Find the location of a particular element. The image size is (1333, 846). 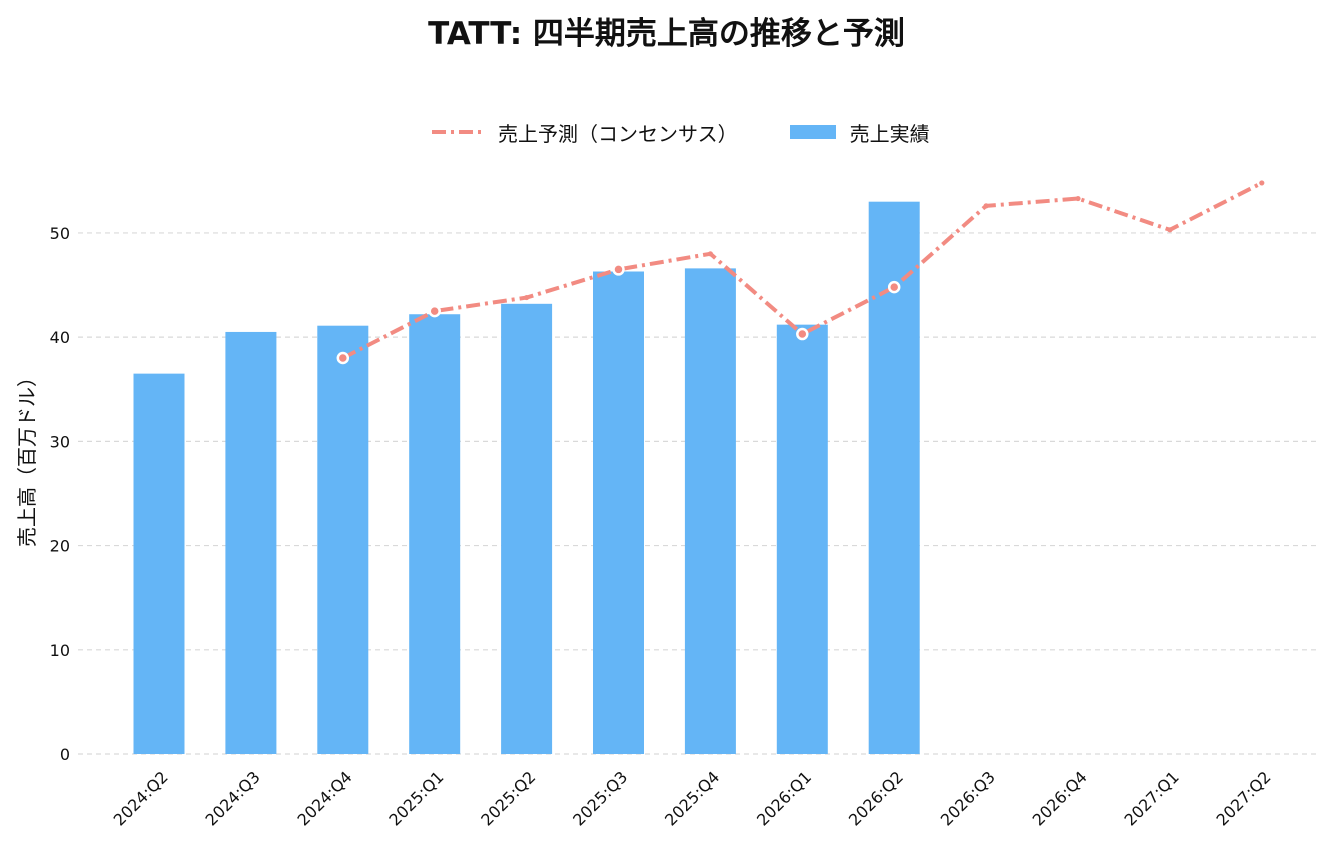

x-tick-label: 2027:Q2 is located at coordinates (1243, 798).